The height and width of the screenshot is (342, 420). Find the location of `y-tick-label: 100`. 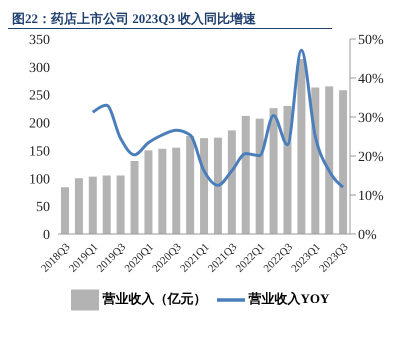

y-tick-label: 100 is located at coordinates (39, 180).